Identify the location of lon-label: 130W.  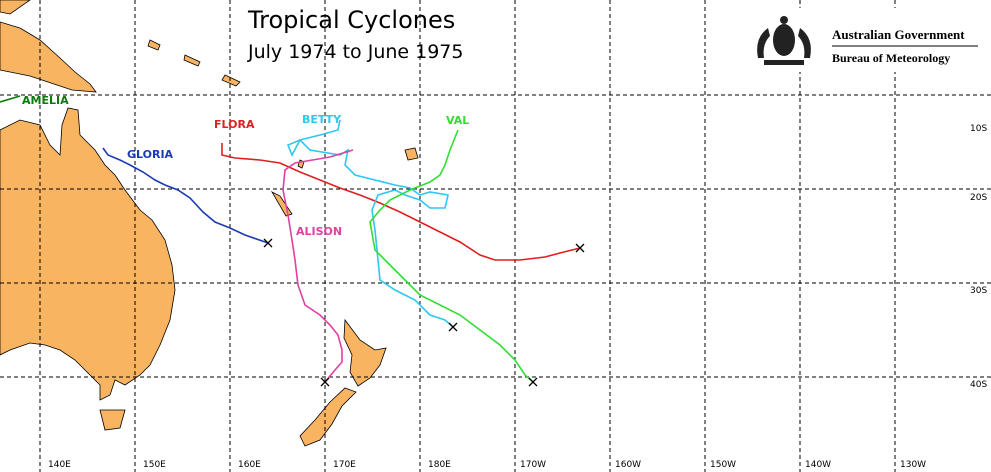
(913, 465).